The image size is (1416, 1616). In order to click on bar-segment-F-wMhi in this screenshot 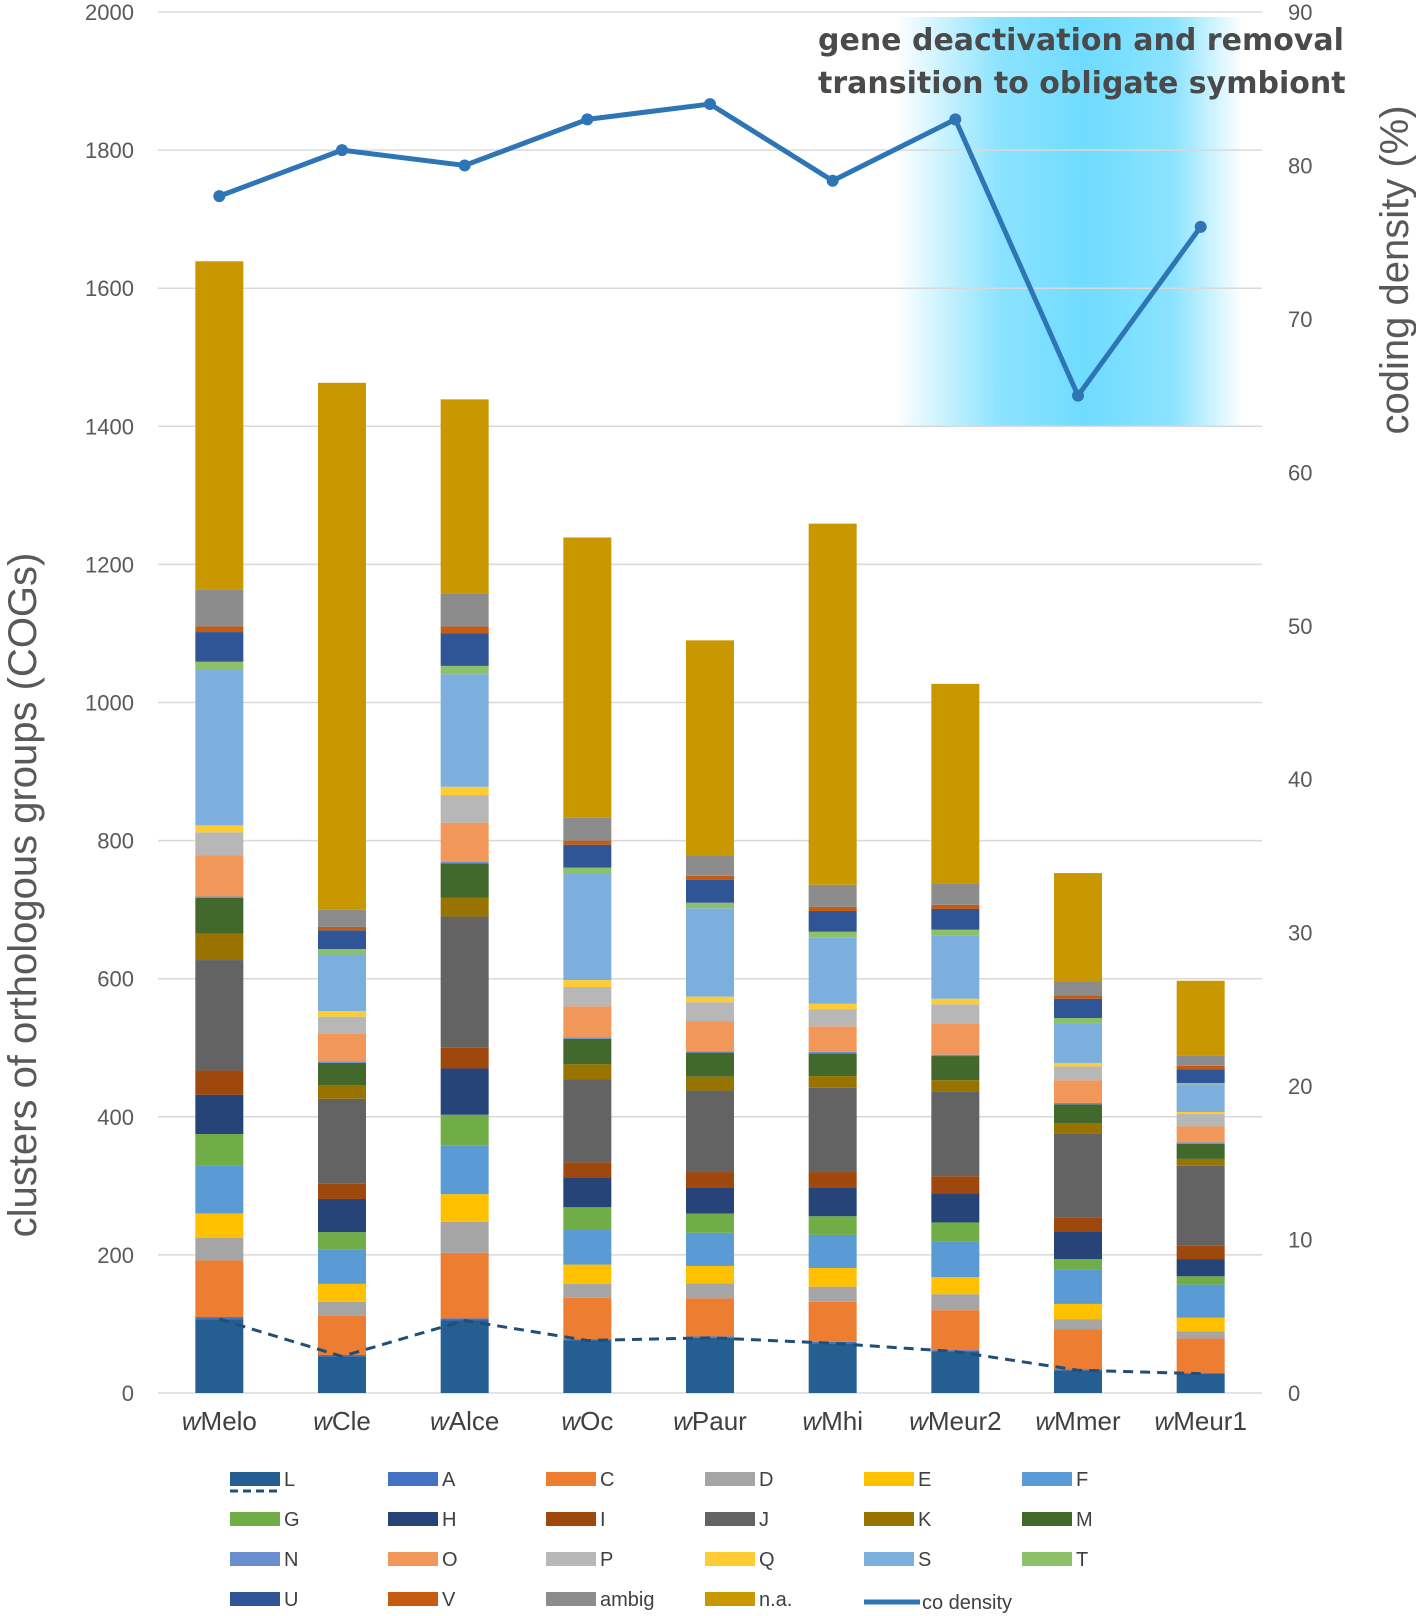, I will do `click(832, 1251)`.